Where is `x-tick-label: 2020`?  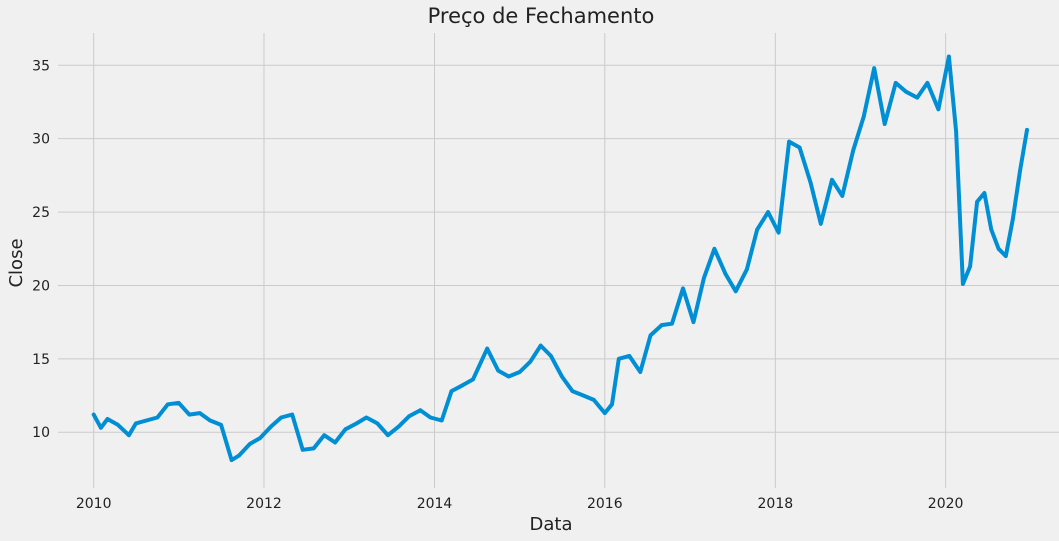
x-tick-label: 2020 is located at coordinates (946, 504).